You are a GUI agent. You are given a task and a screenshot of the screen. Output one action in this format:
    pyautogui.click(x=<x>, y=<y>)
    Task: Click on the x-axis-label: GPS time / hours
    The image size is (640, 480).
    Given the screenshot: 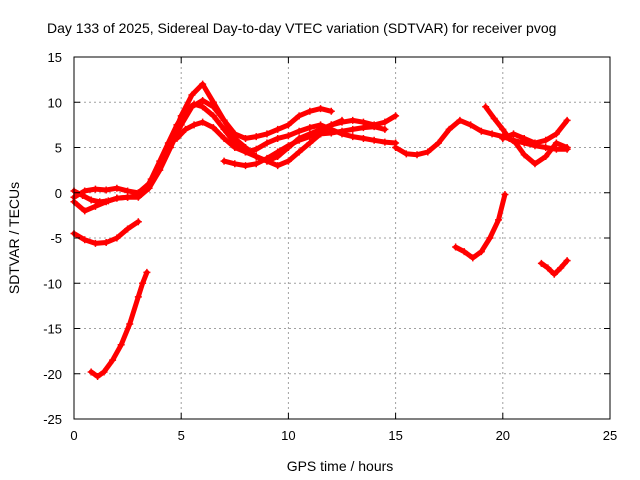 What is the action you would take?
    pyautogui.click(x=340, y=466)
    